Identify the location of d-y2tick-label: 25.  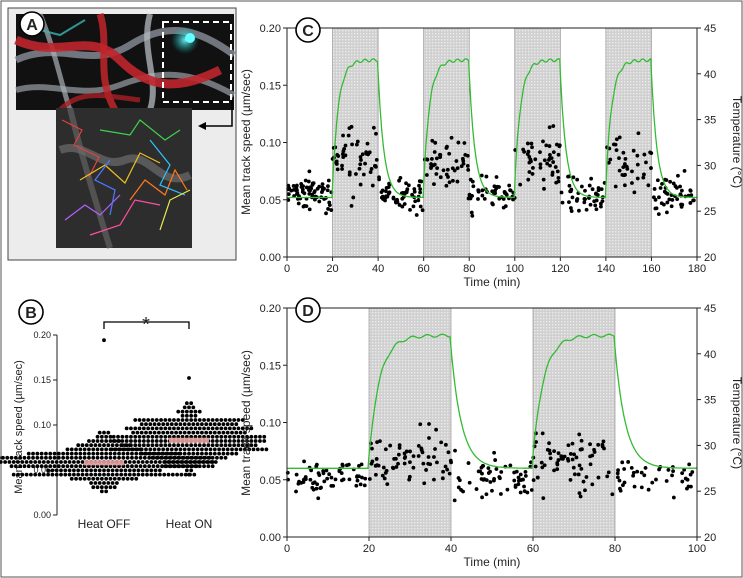
(710, 492).